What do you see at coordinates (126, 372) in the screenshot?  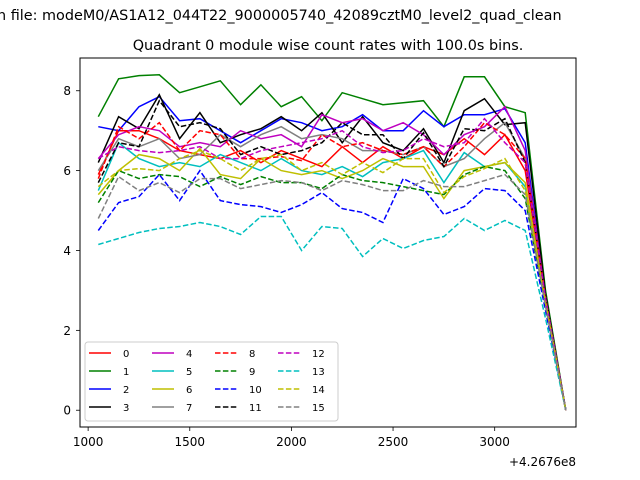 I see `legend-label-1: 1` at bounding box center [126, 372].